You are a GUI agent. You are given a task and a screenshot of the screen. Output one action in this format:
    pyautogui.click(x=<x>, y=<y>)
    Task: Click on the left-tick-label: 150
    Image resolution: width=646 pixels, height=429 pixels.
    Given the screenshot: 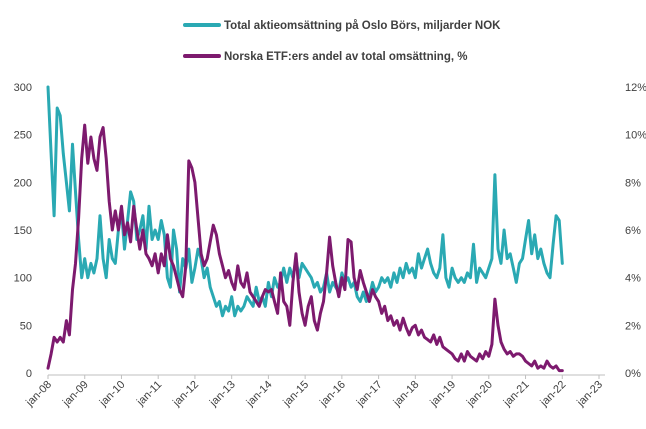 What is the action you would take?
    pyautogui.click(x=23, y=231)
    